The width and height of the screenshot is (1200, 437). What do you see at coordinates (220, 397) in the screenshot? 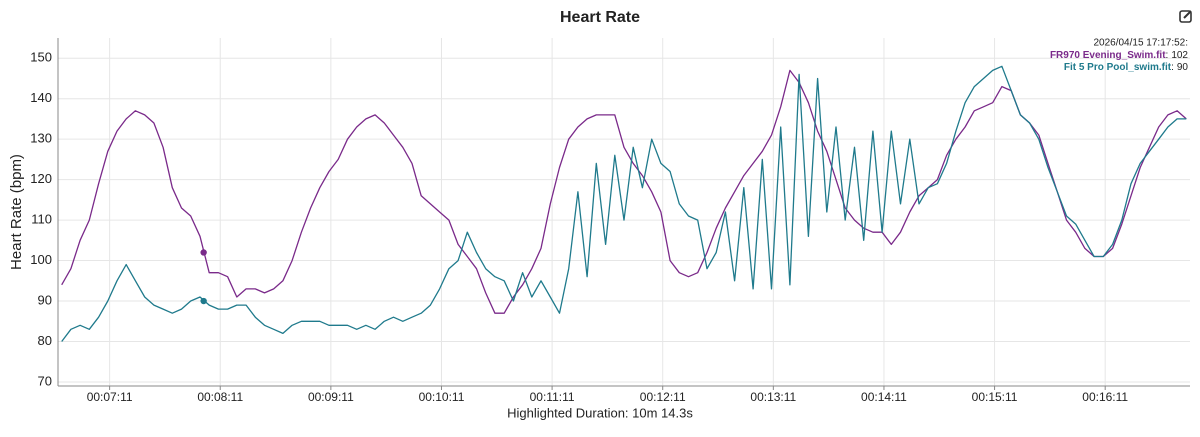
I see `x-tick-label: 00:08:11` at bounding box center [220, 397].